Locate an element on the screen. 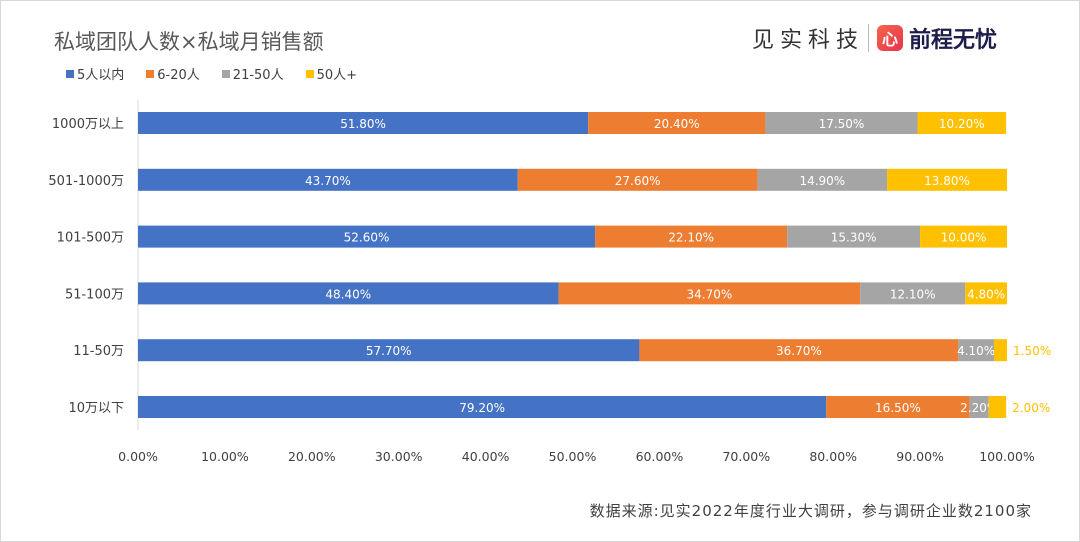 Image resolution: width=1080 pixels, height=542 pixels. data-label: 10.00% is located at coordinates (964, 238).